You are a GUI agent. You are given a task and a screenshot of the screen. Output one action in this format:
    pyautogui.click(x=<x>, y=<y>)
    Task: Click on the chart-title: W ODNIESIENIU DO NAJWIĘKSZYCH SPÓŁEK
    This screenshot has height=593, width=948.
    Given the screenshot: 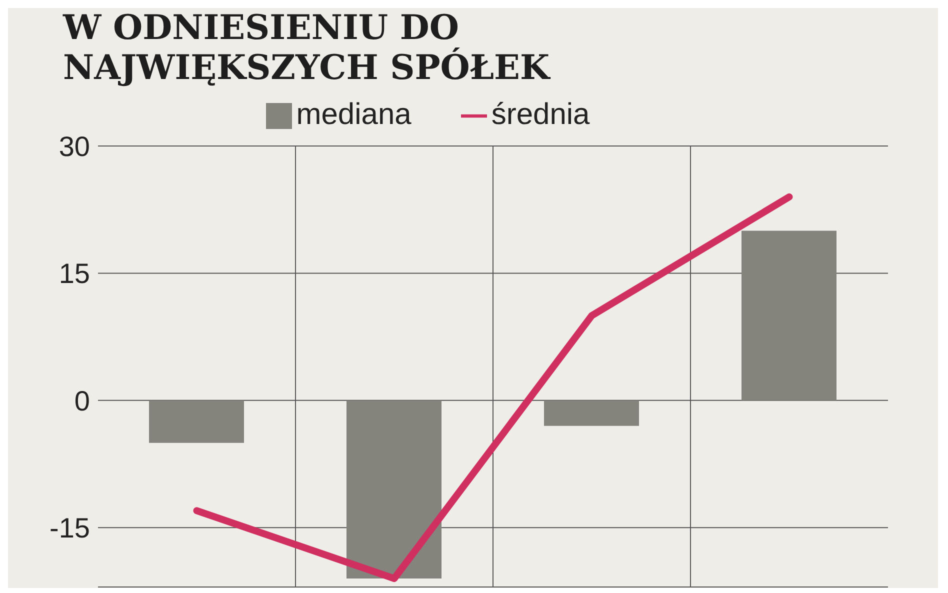 What is the action you would take?
    pyautogui.click(x=307, y=48)
    